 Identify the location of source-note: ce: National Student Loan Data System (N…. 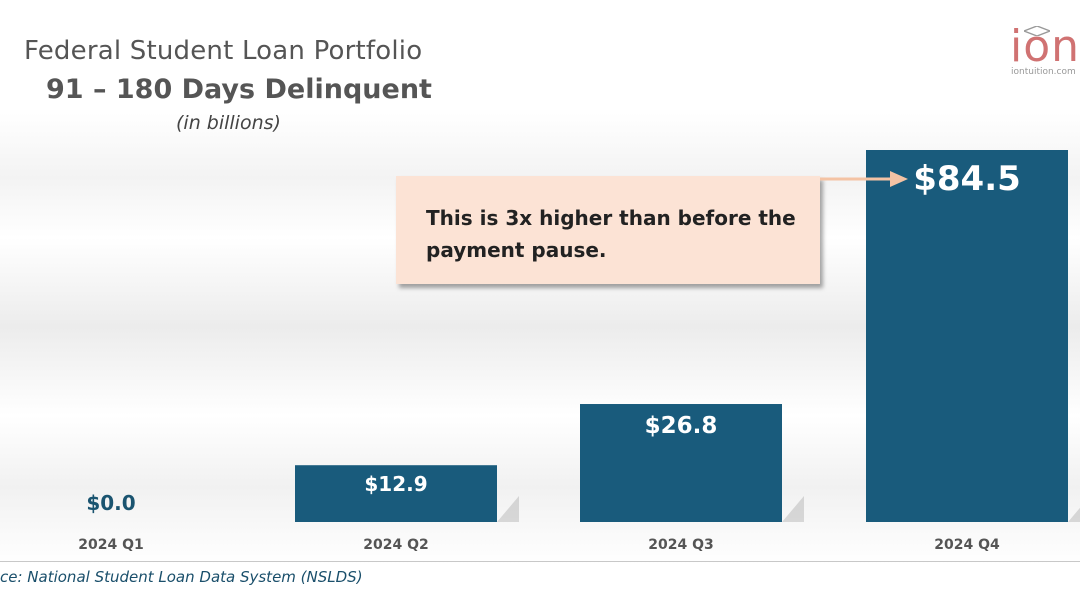
(181, 577).